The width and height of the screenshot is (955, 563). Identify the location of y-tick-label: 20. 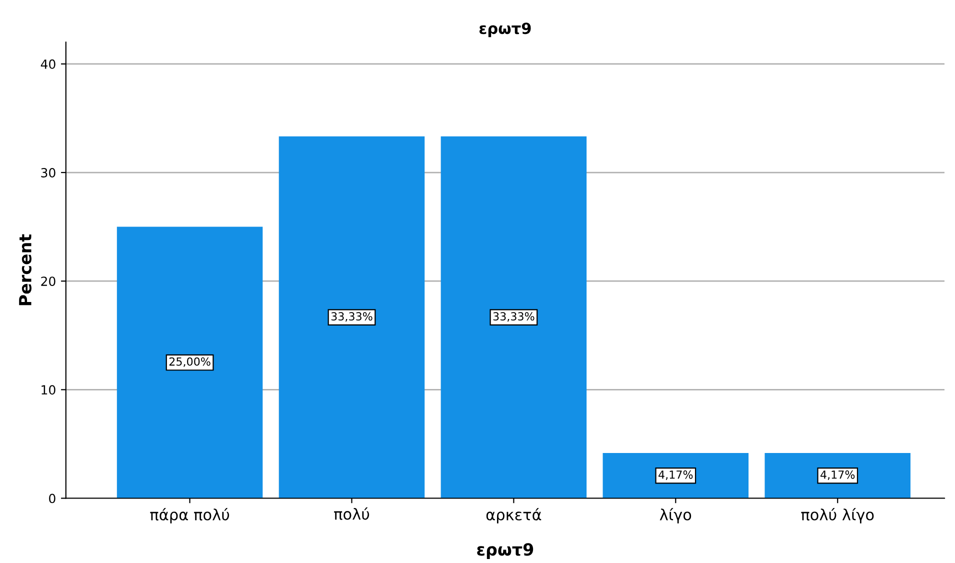
(48, 281).